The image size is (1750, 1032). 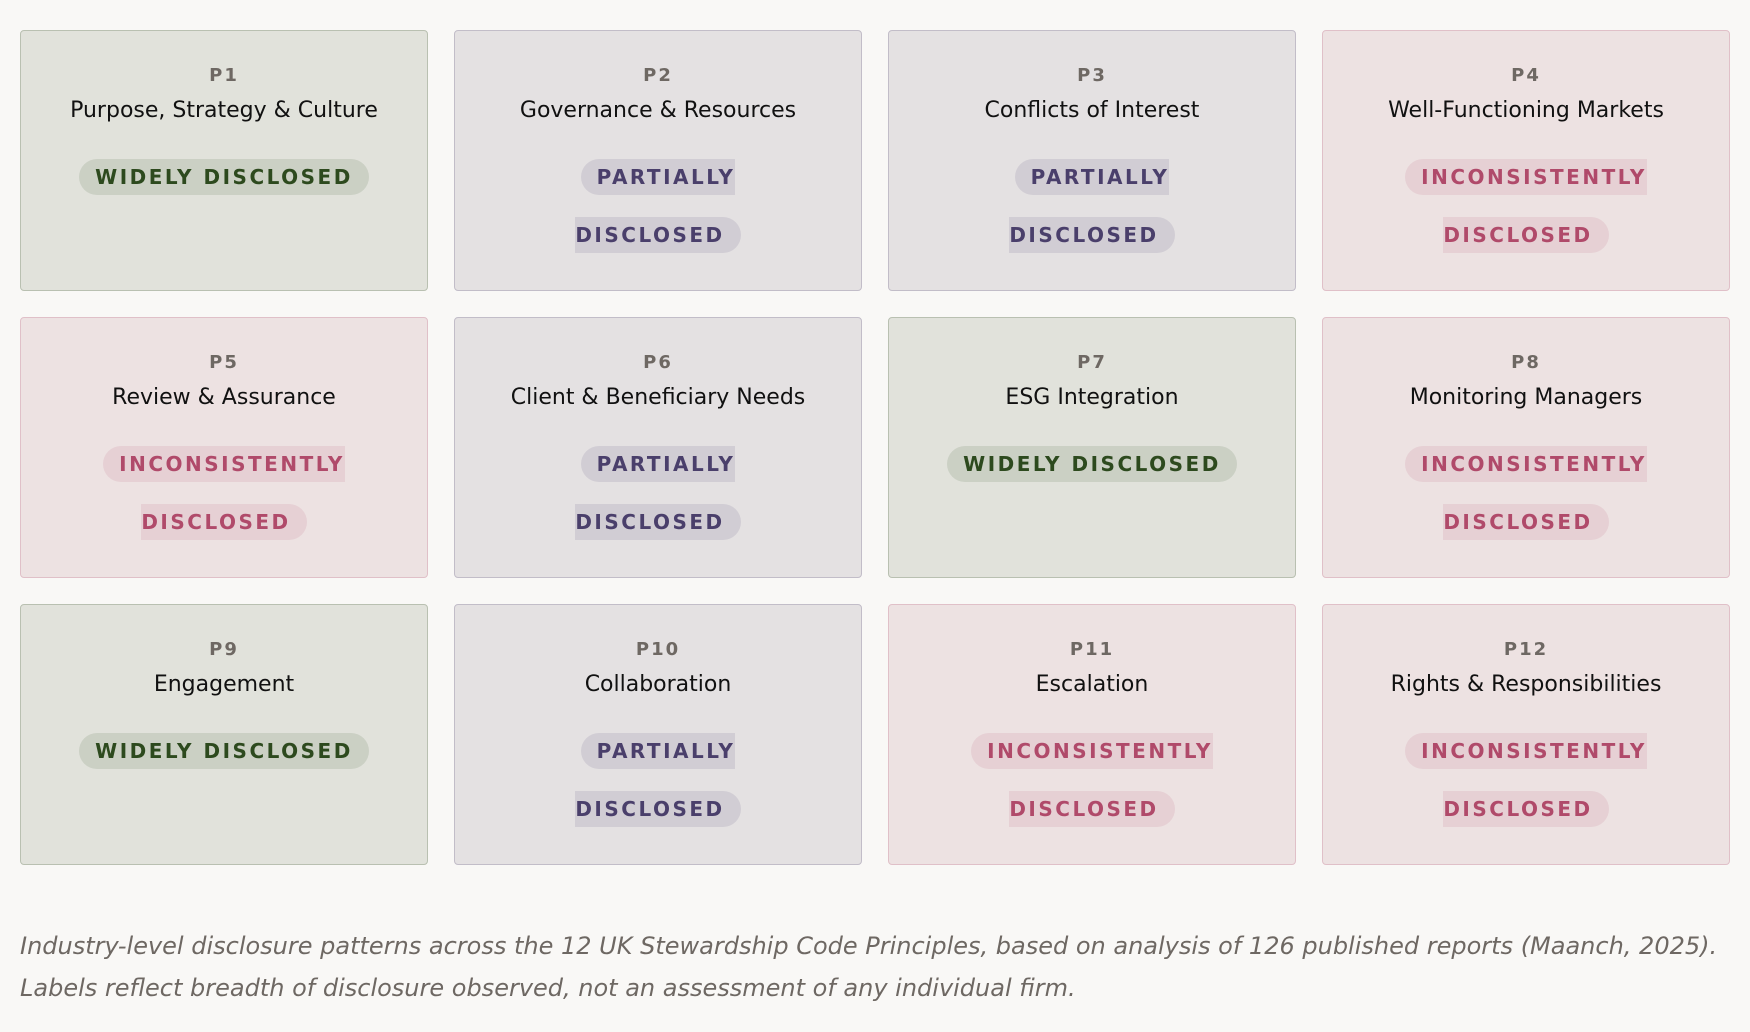 What do you see at coordinates (224, 684) in the screenshot?
I see `principle-title: Engagement` at bounding box center [224, 684].